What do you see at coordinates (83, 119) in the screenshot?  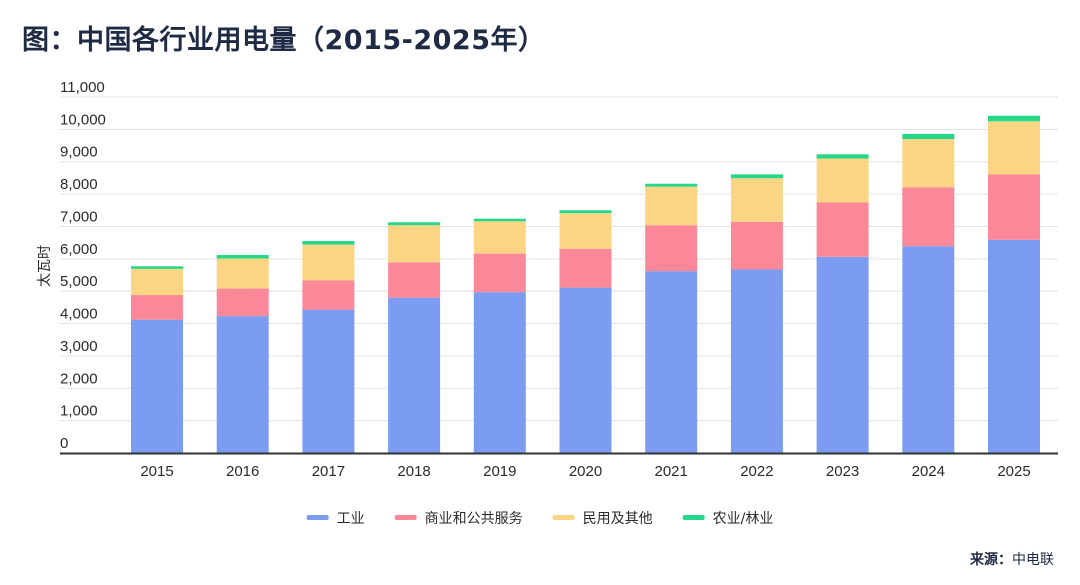 I see `y-tick-label: 10,000` at bounding box center [83, 119].